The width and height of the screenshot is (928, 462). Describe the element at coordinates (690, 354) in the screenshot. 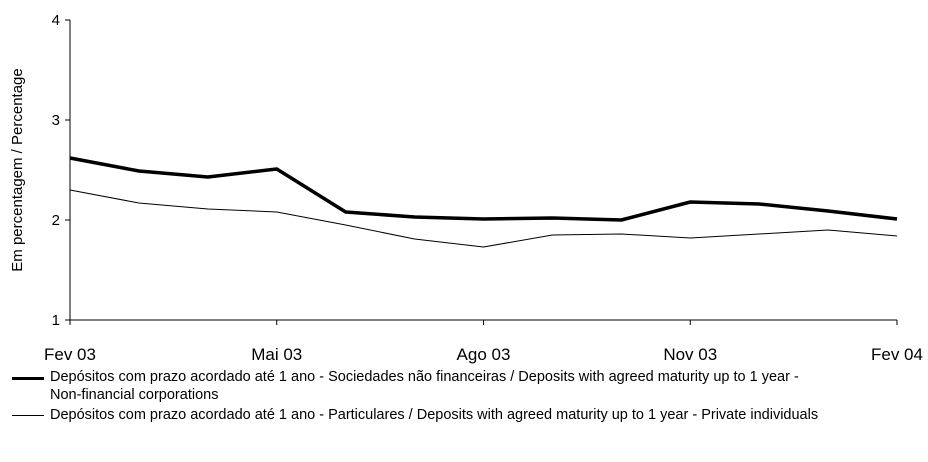

I see `x-tick-label: Nov 03` at that location.